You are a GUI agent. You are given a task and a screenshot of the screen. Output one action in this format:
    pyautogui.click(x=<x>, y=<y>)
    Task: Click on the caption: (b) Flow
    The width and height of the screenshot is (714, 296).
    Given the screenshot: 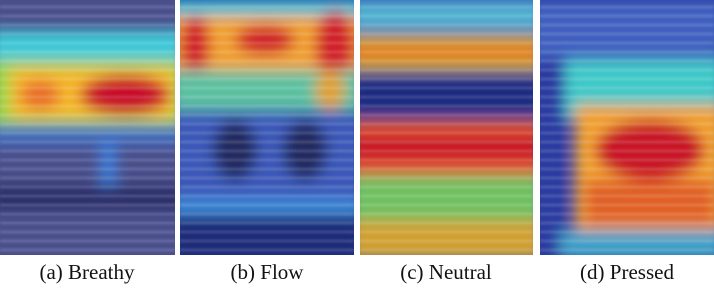 What is the action you would take?
    pyautogui.click(x=268, y=272)
    